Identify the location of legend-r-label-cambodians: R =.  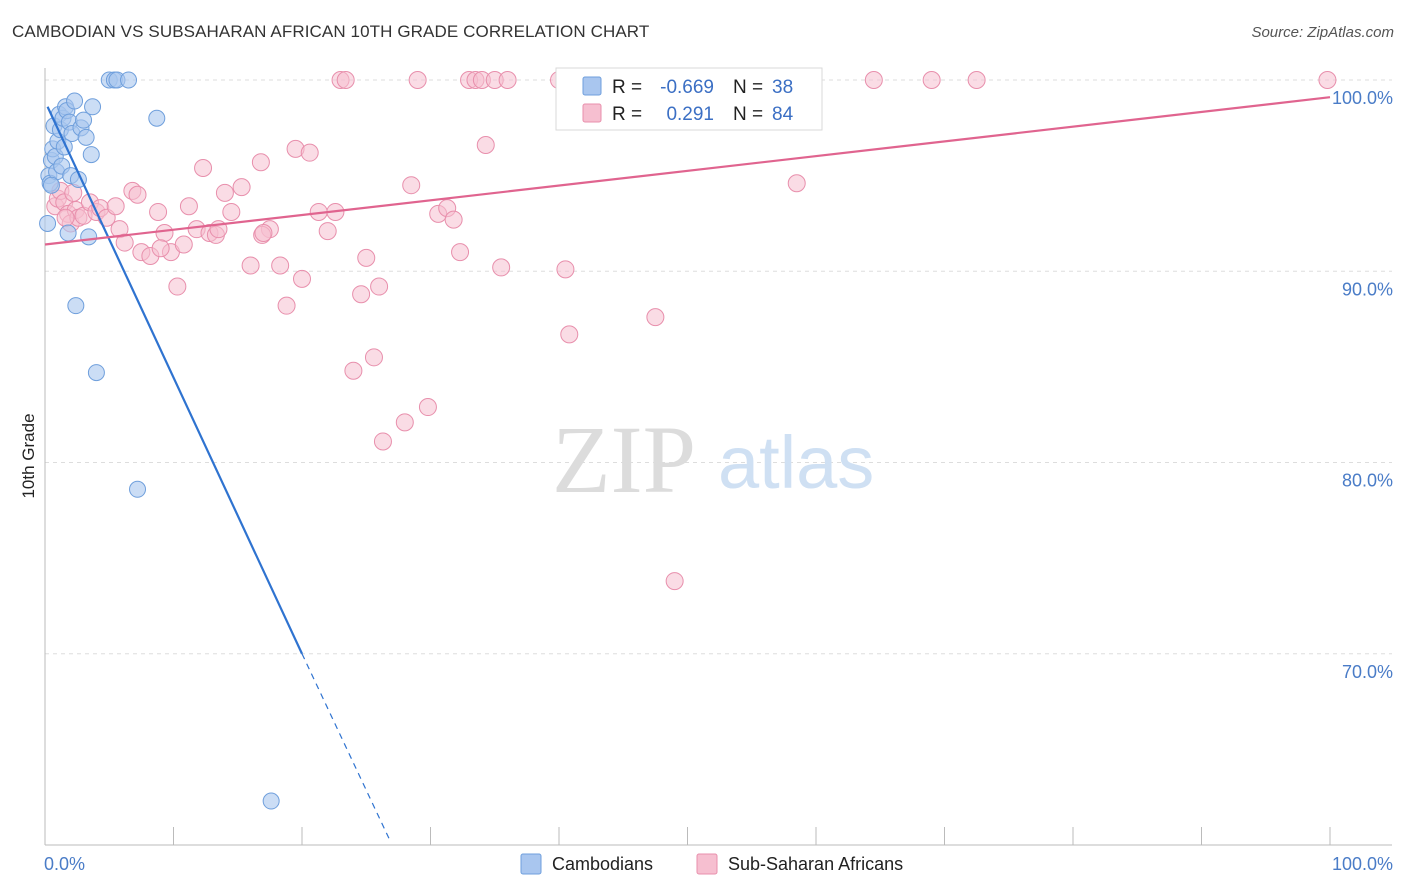
(627, 87).